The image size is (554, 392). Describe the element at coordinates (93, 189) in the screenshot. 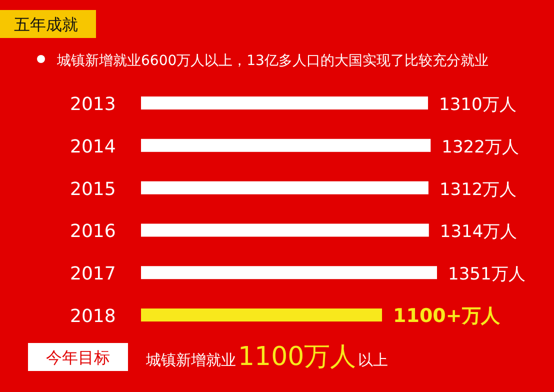

I see `y-tick-label: 2015` at that location.